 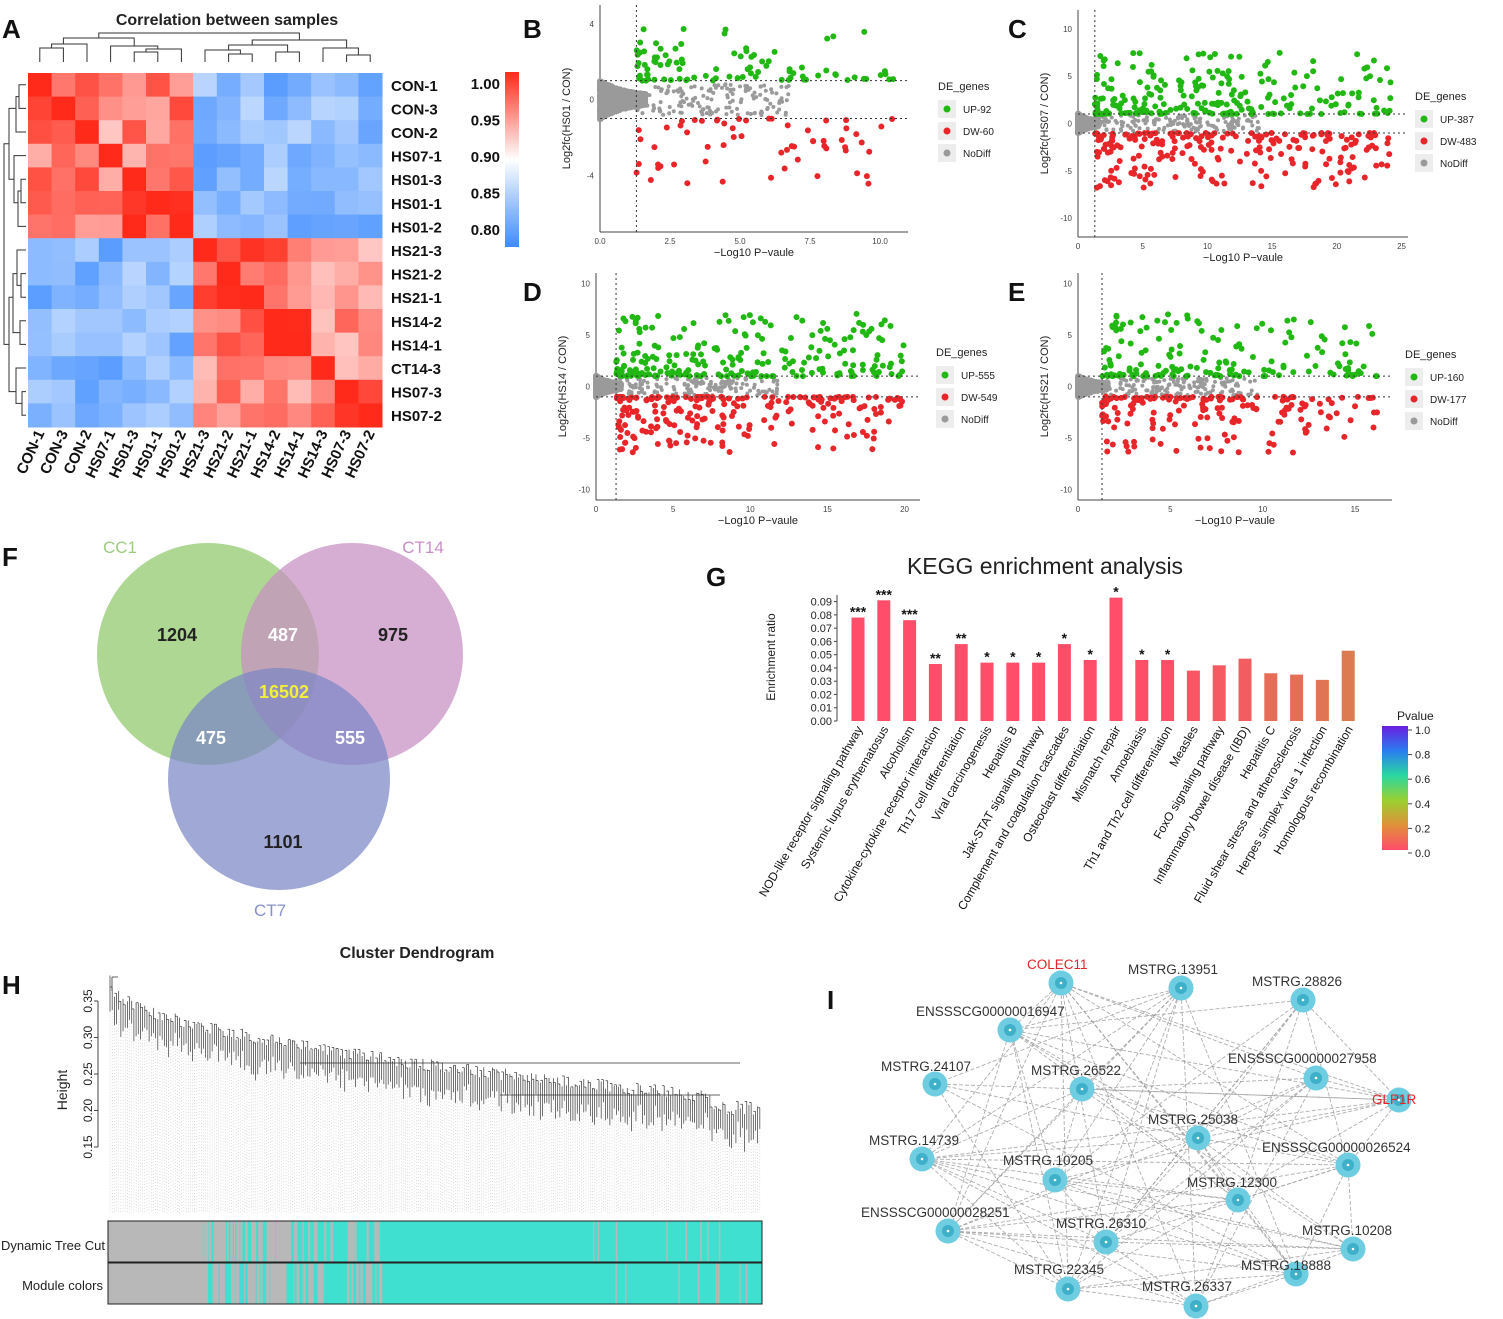 I want to click on network-node: MSTRG.18888, so click(x=1286, y=1272).